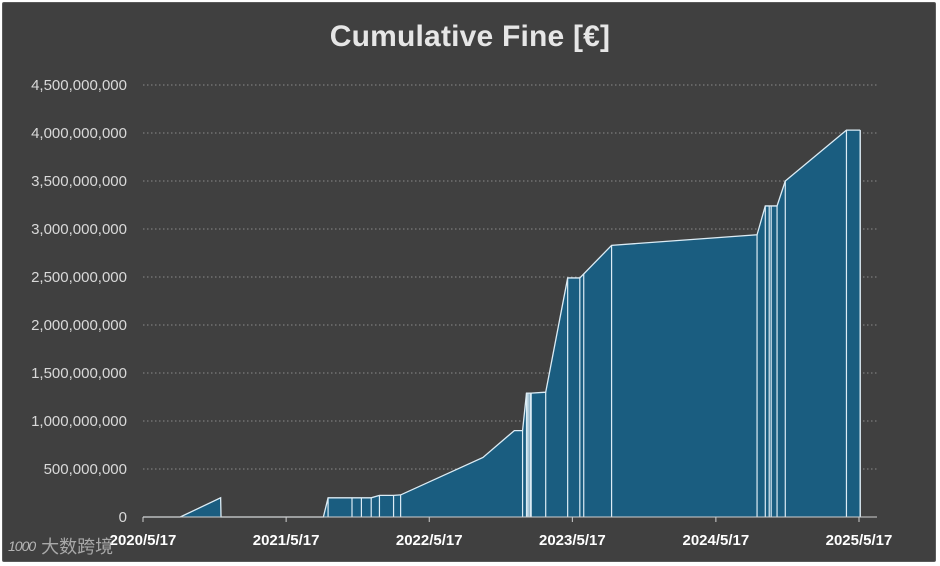 The image size is (940, 566). I want to click on y-tick-label: 1,000,000,000, so click(79, 421).